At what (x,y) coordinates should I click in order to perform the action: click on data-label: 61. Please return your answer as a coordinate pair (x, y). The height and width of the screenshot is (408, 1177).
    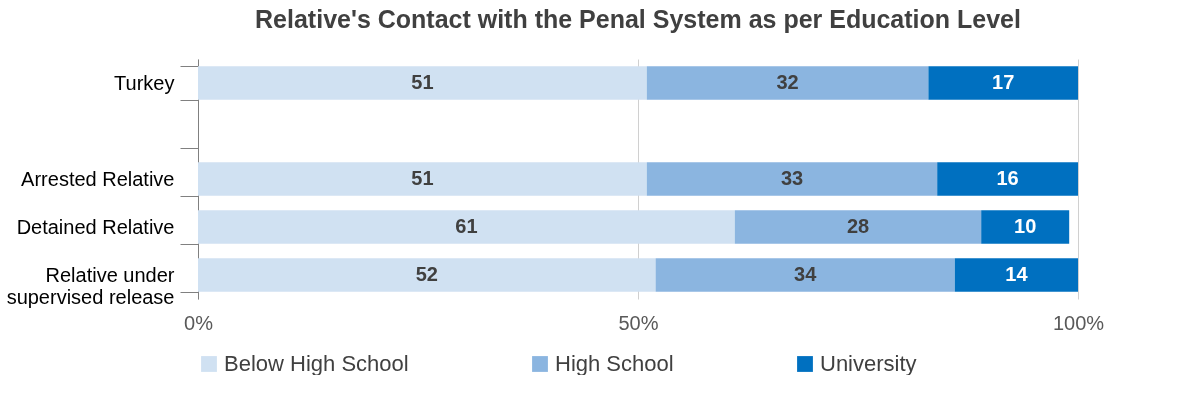
    Looking at the image, I should click on (466, 226).